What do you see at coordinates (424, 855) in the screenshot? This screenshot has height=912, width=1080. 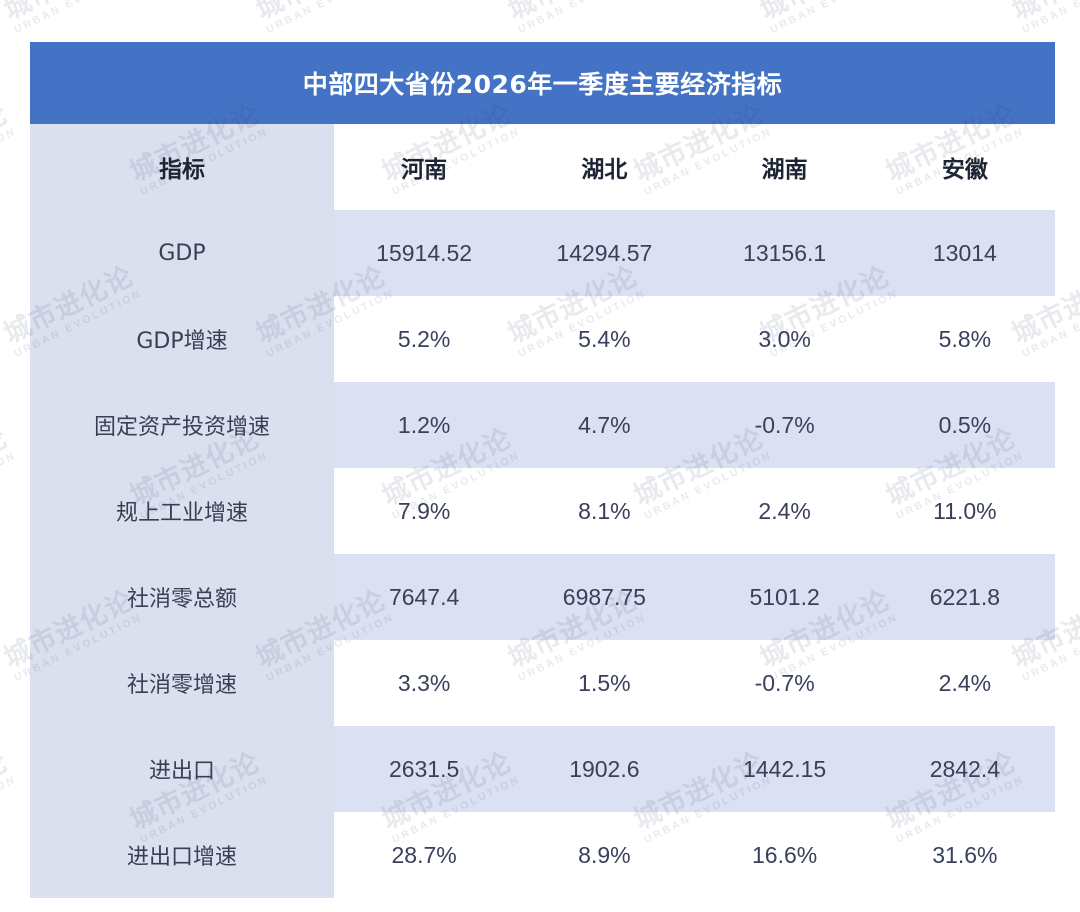 I see `cell-henan: 28.7%` at bounding box center [424, 855].